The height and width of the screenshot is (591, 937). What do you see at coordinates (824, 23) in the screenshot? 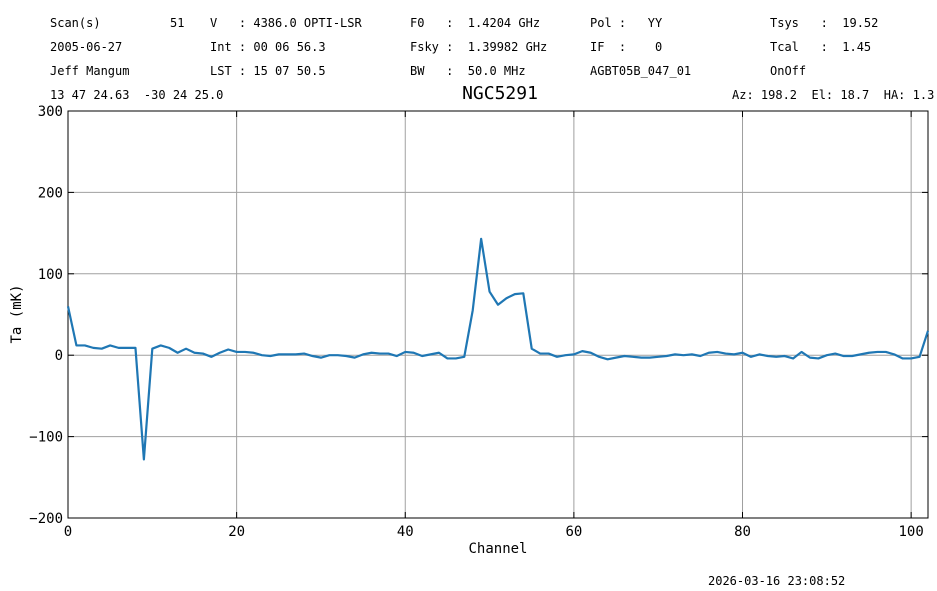
I see `header-field: Tsys : 19.52` at bounding box center [824, 23].